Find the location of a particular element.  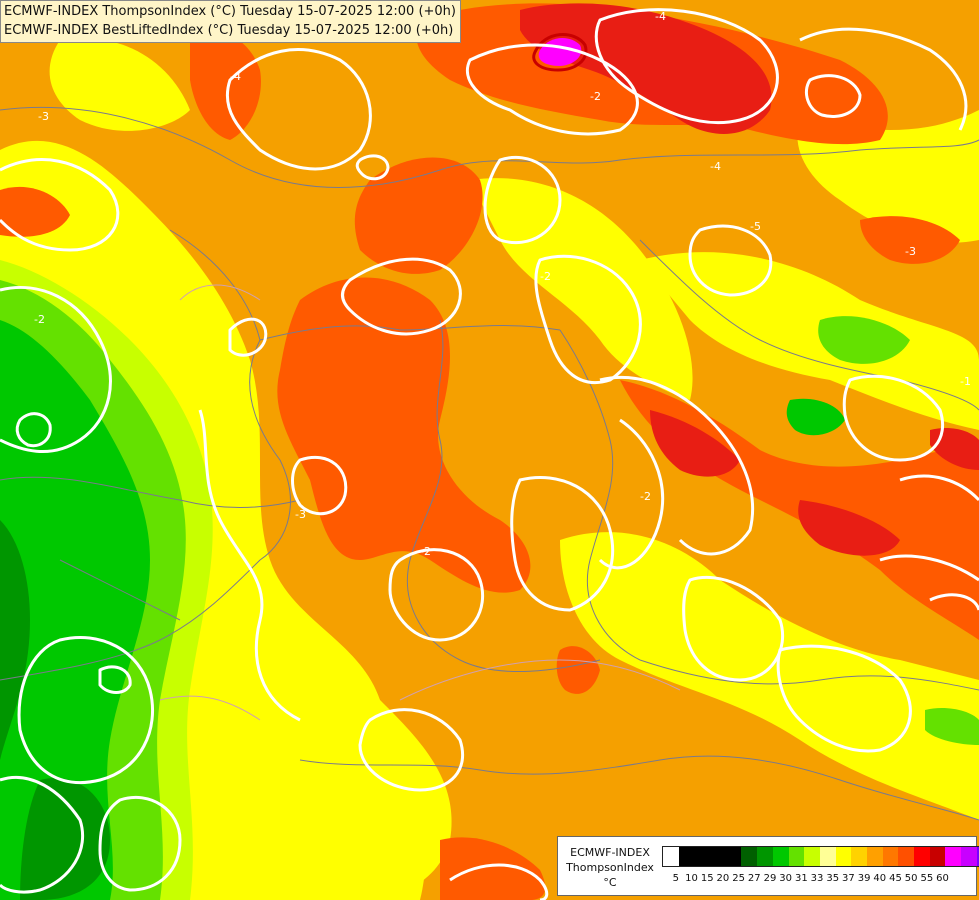

field-dark-green-west is located at coordinates (15, 640).